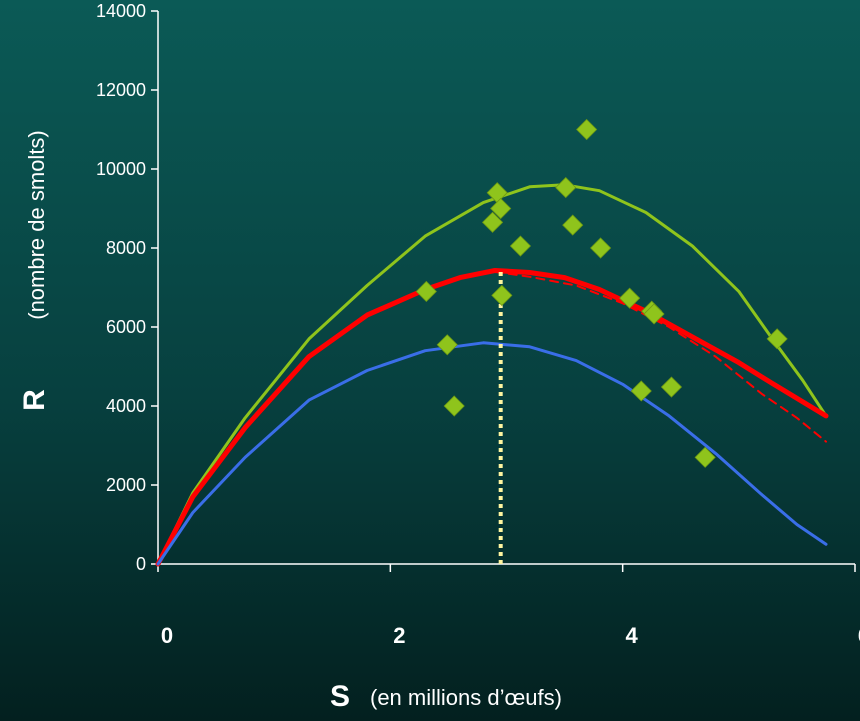 Image resolution: width=860 pixels, height=721 pixels. Describe the element at coordinates (466, 697) in the screenshot. I see `x-axis-title-sub: (en millions d’œufs)` at that location.